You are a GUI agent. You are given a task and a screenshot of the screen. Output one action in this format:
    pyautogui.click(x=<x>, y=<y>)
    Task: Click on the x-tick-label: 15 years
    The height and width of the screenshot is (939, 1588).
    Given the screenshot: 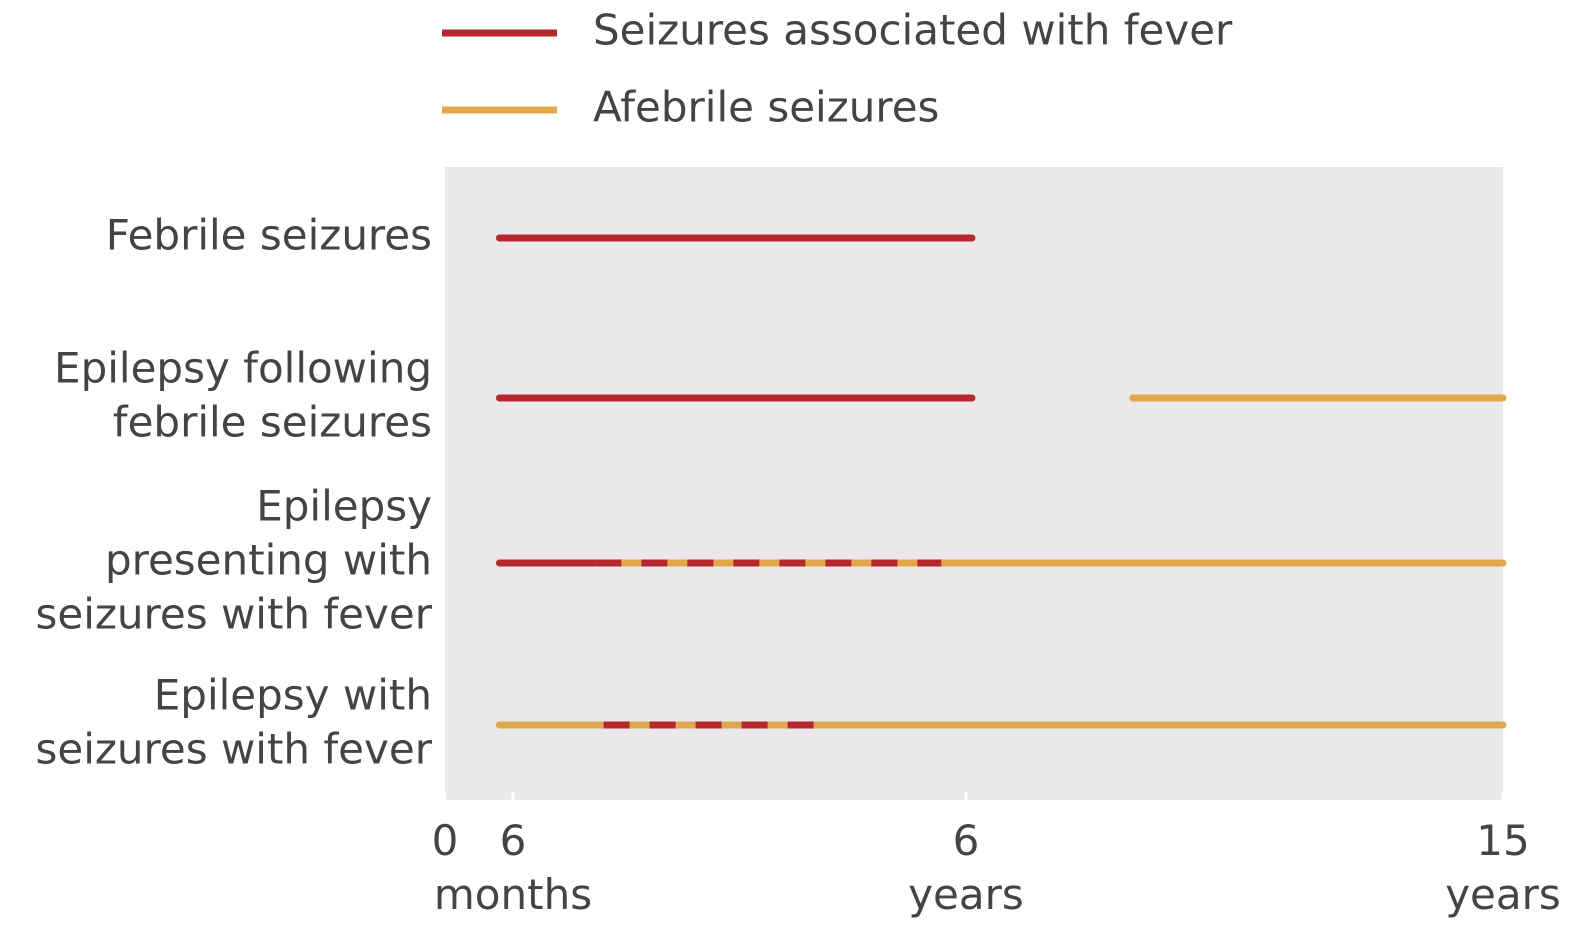 What is the action you would take?
    pyautogui.click(x=1503, y=867)
    